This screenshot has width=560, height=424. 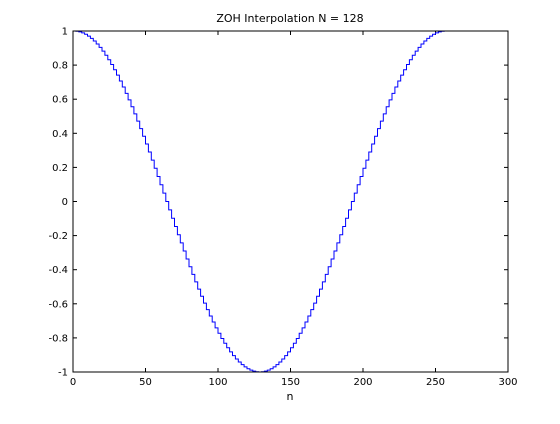 What do you see at coordinates (60, 168) in the screenshot?
I see `y-tick-label: 0.2` at bounding box center [60, 168].